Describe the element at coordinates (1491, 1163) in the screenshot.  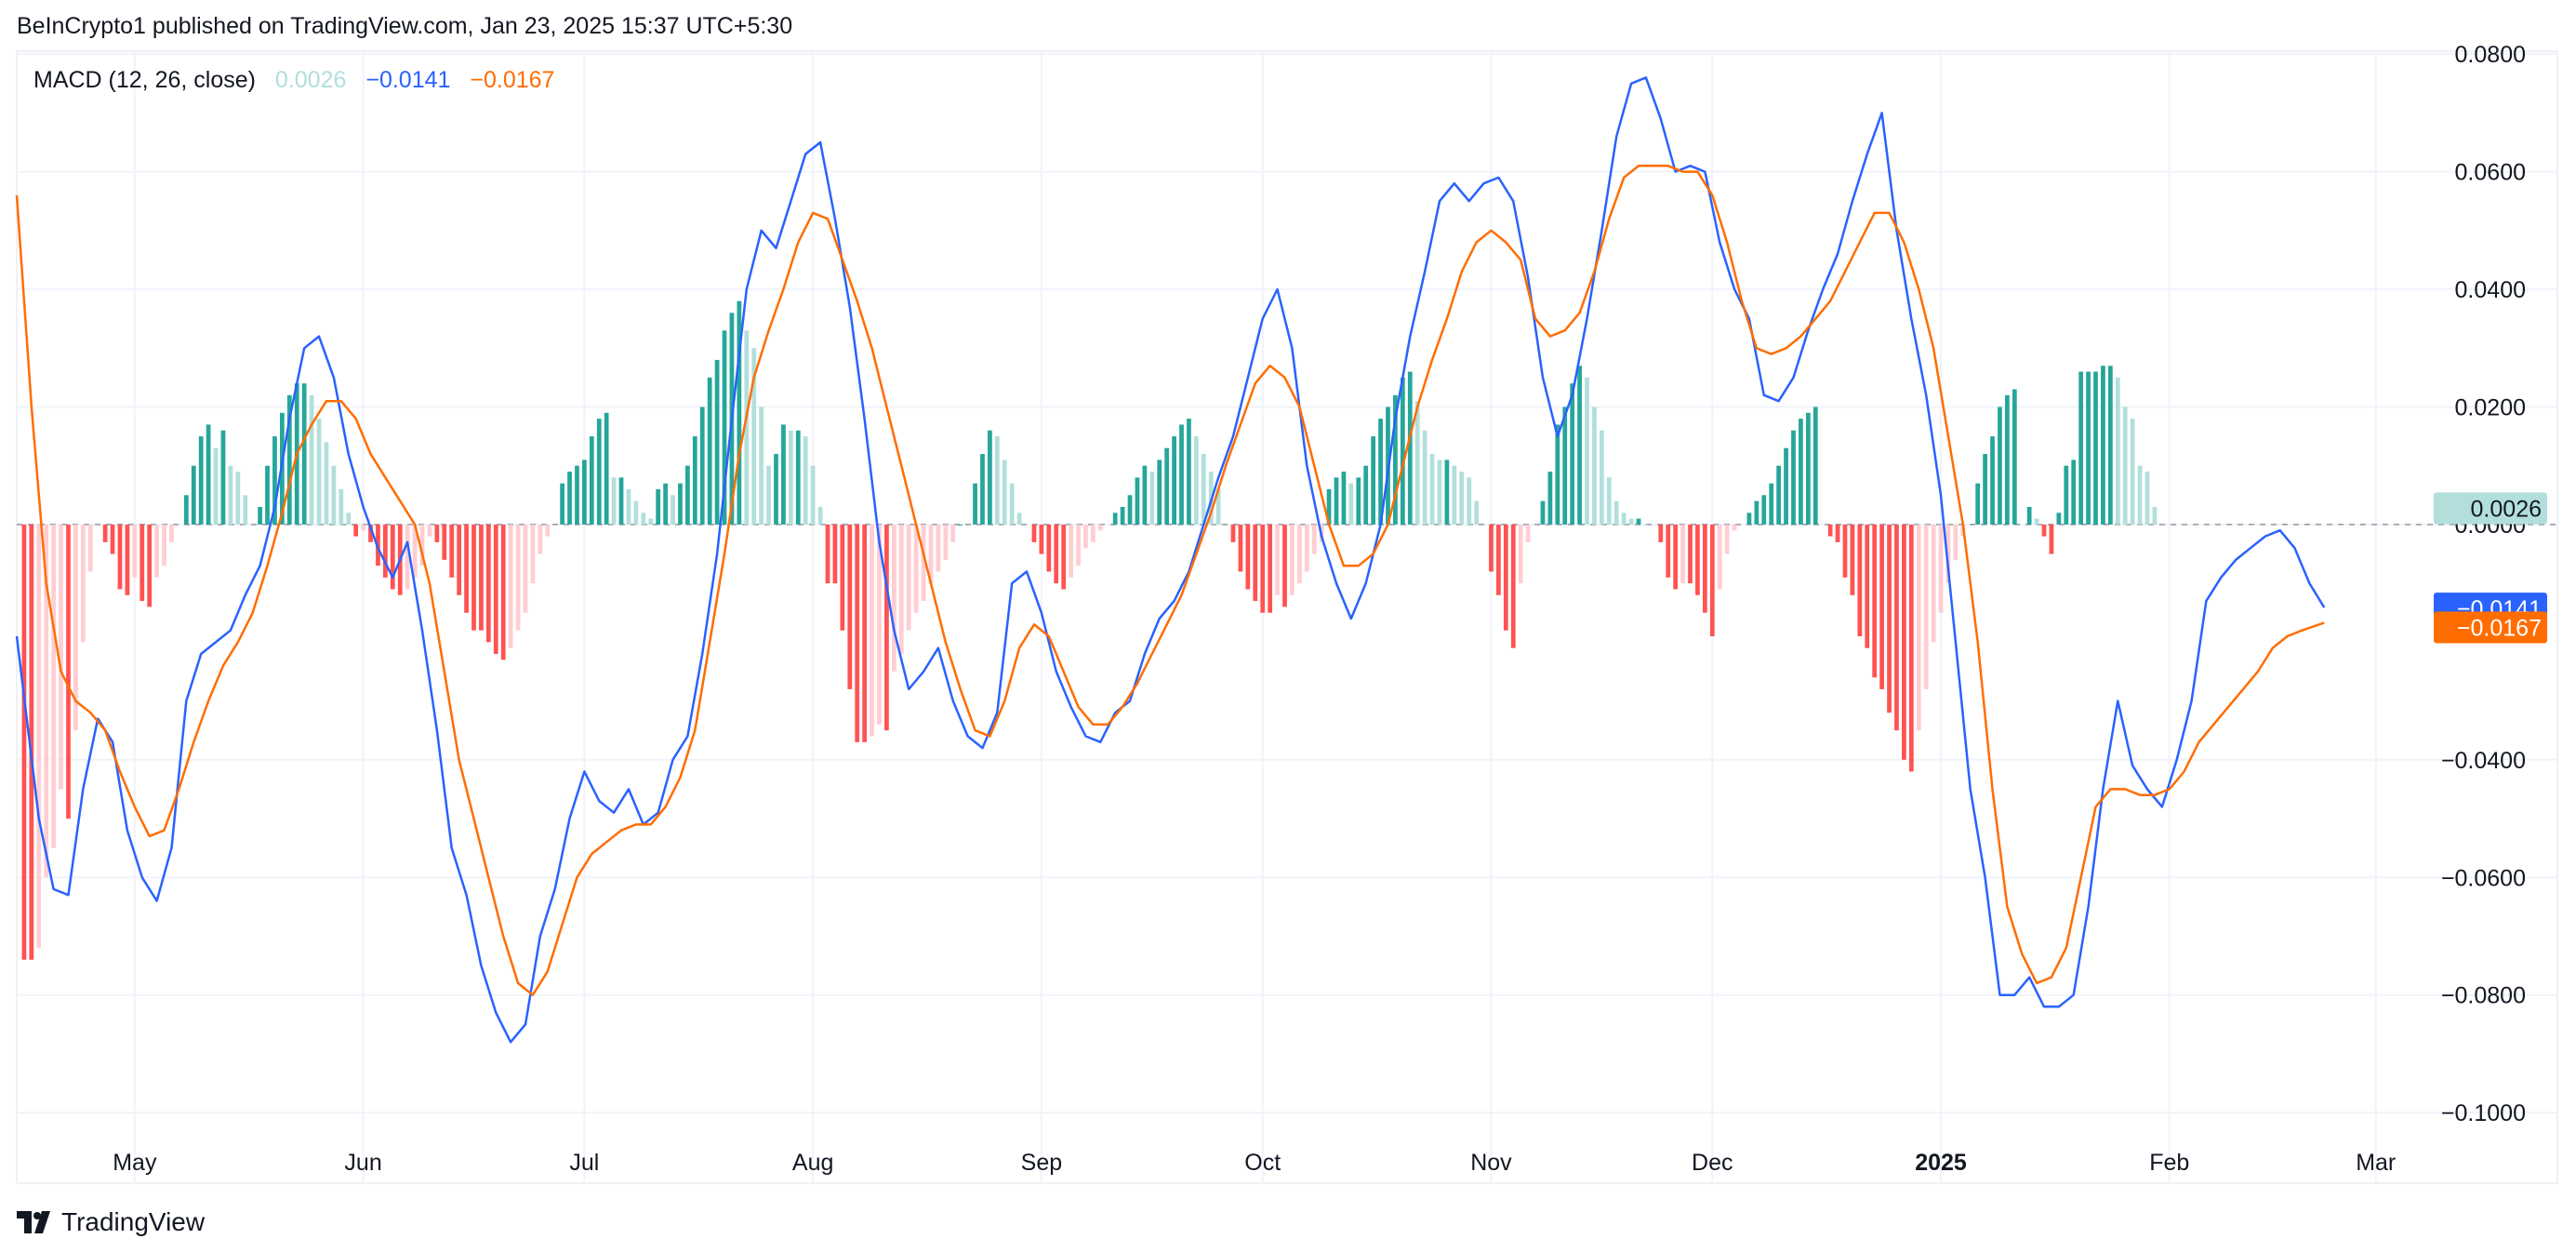
I see `x-tick-label: Nov` at that location.